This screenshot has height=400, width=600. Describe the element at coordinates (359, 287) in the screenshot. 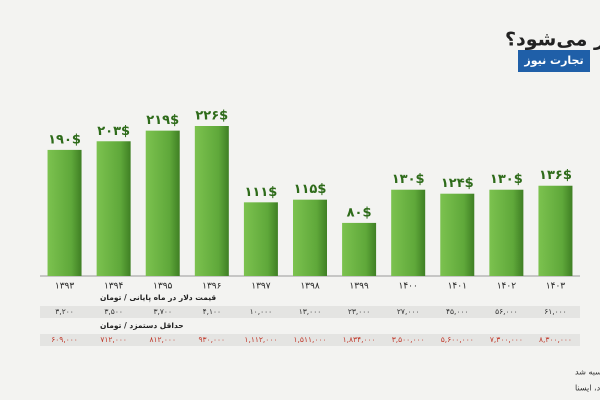

I see `x-tick-label: ۱۳۹۹` at that location.